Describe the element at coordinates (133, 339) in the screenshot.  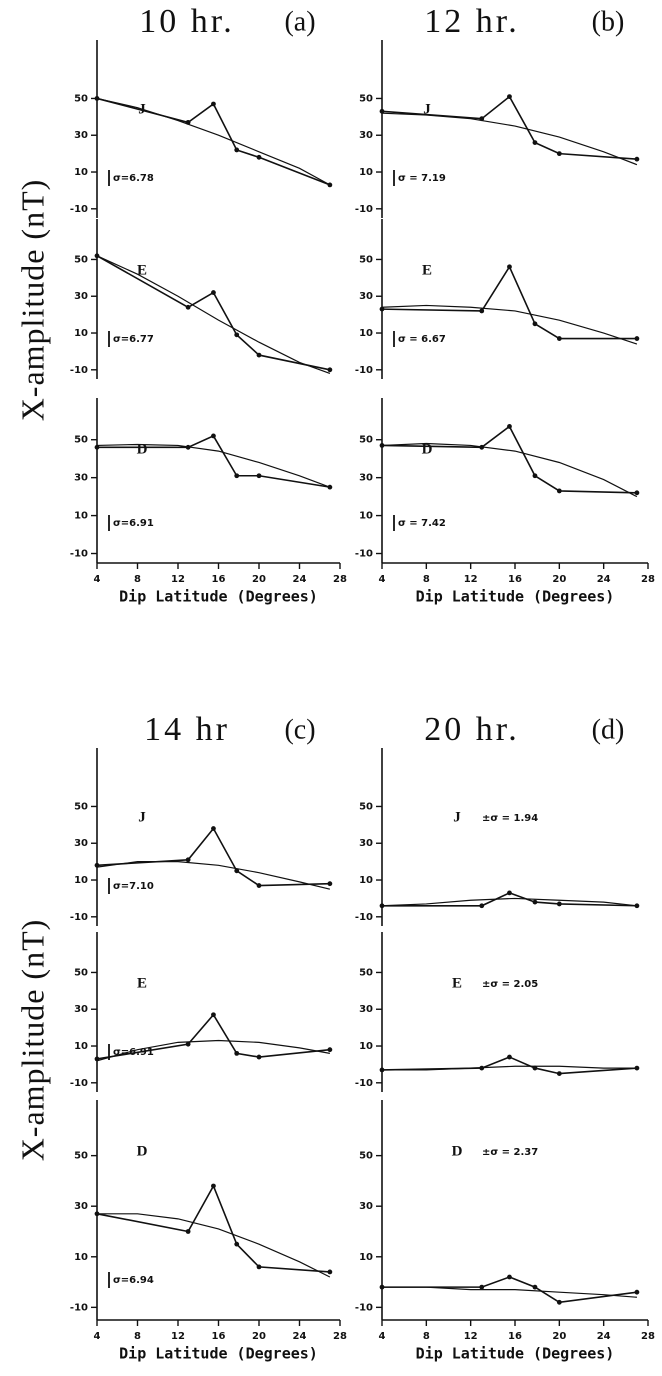
I see `sigma-annotation: σ=6.77` at that location.